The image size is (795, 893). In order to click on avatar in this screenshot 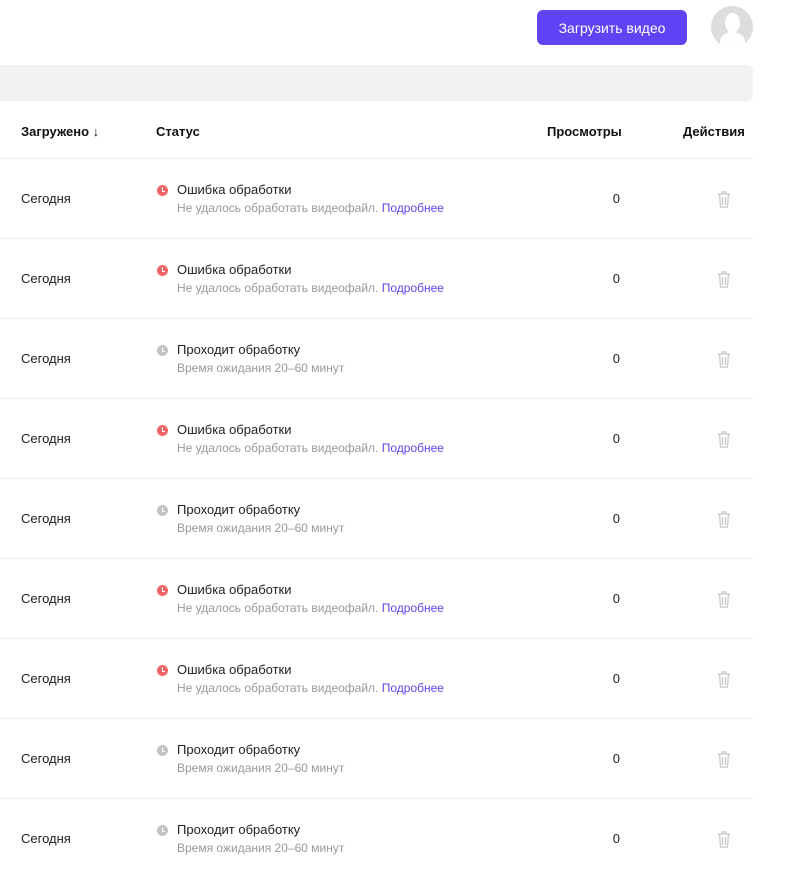, I will do `click(732, 27)`.